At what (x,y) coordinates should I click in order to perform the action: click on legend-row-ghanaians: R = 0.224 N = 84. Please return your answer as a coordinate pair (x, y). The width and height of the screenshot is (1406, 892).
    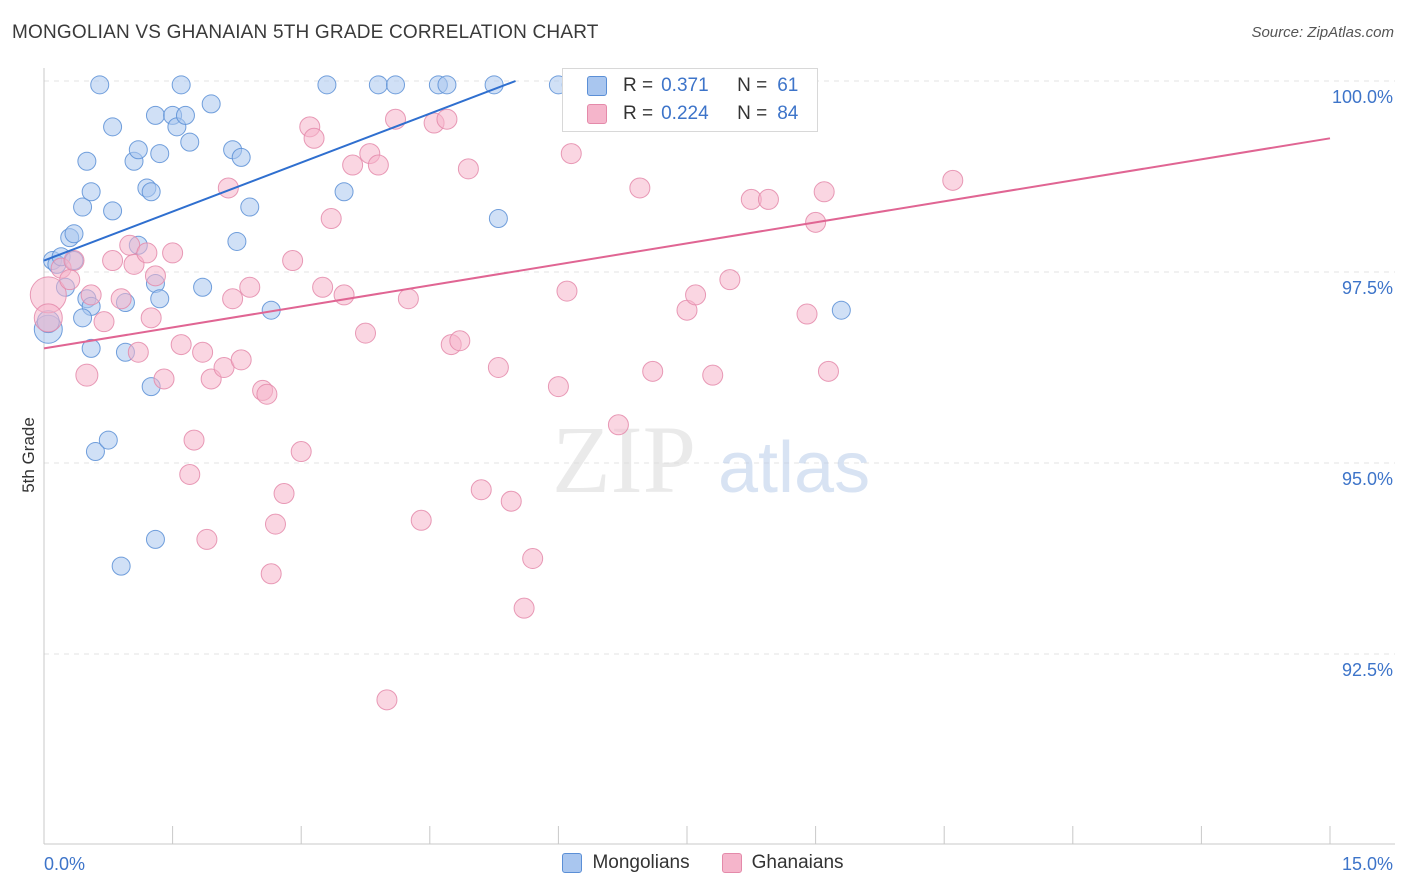
    Looking at the image, I should click on (692, 114).